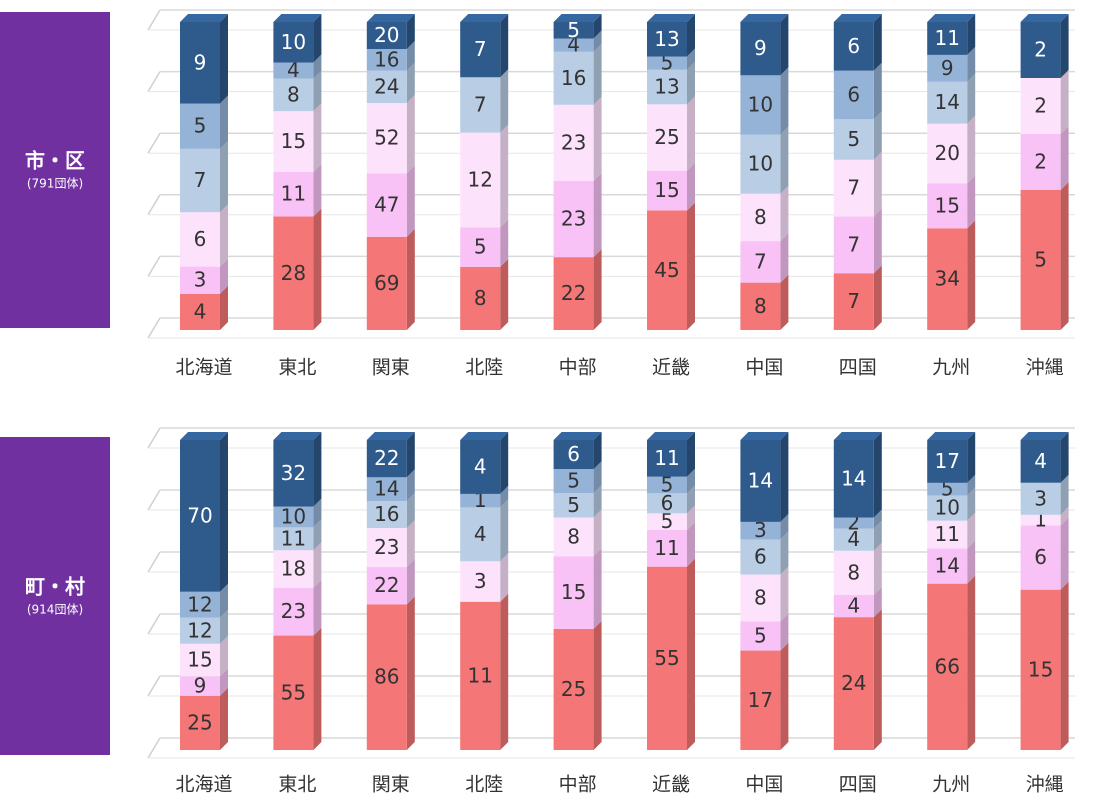  I want to click on x-tick-label: 北陸, so click(484, 785).